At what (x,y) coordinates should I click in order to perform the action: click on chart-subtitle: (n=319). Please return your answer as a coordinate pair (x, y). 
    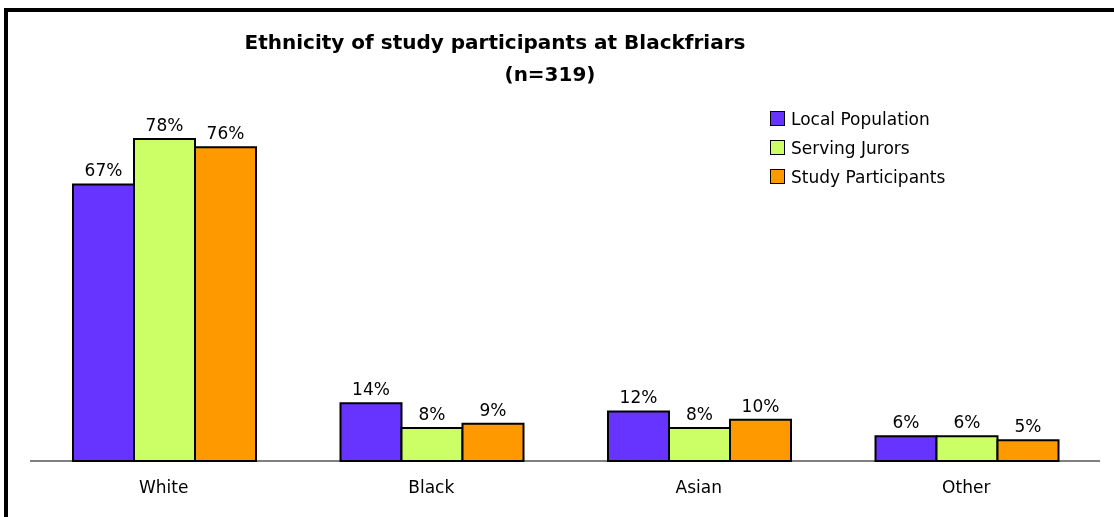
    Looking at the image, I should click on (550, 74).